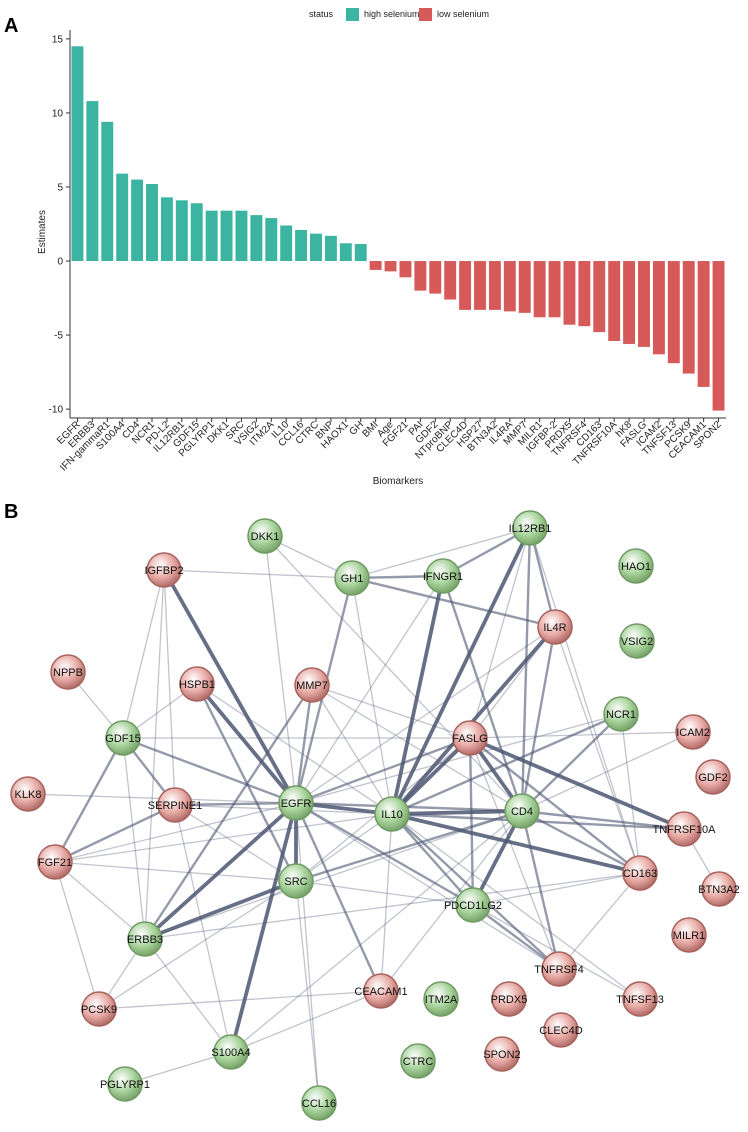 Image resolution: width=748 pixels, height=1132 pixels. What do you see at coordinates (154, 754) in the screenshot?
I see `edge-igfbp2-erbb3` at bounding box center [154, 754].